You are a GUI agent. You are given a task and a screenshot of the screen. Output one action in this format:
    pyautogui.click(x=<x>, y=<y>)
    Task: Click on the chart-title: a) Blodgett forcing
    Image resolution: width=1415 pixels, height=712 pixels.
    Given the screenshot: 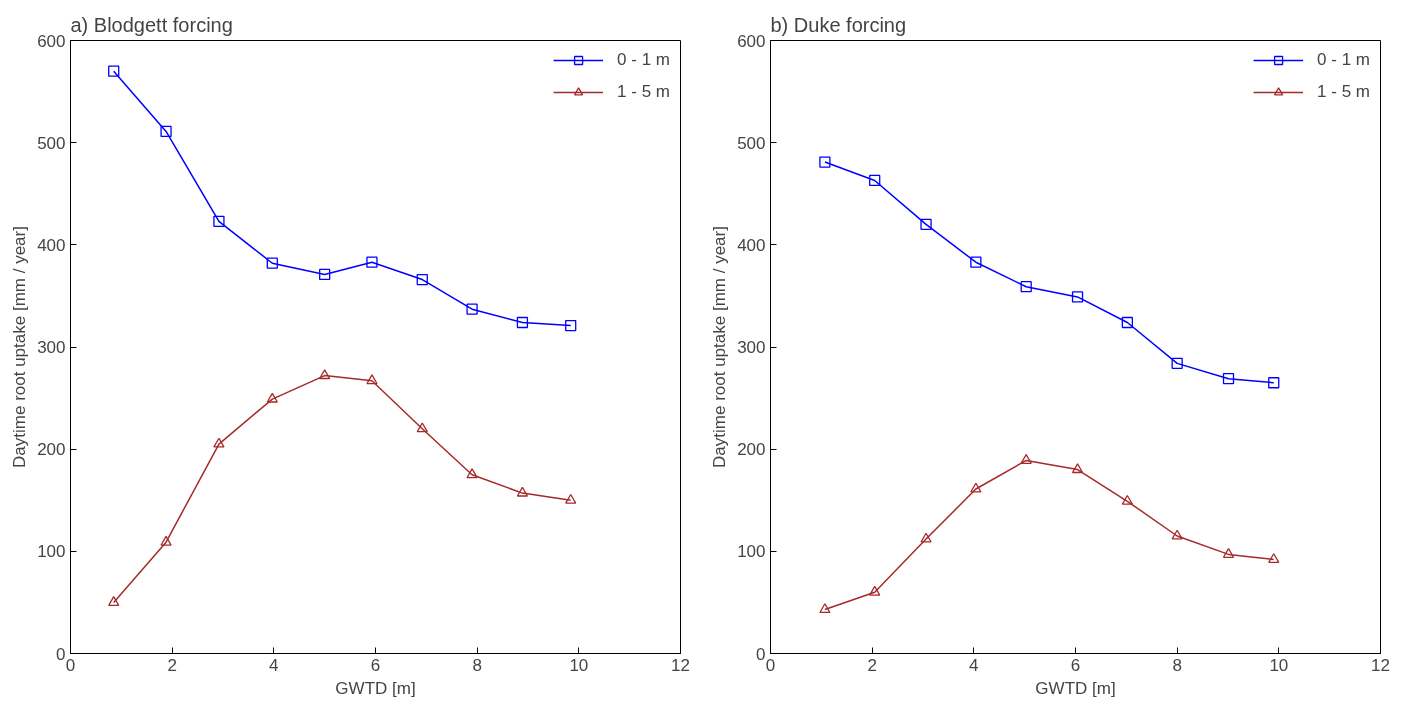 What is the action you would take?
    pyautogui.click(x=151, y=24)
    